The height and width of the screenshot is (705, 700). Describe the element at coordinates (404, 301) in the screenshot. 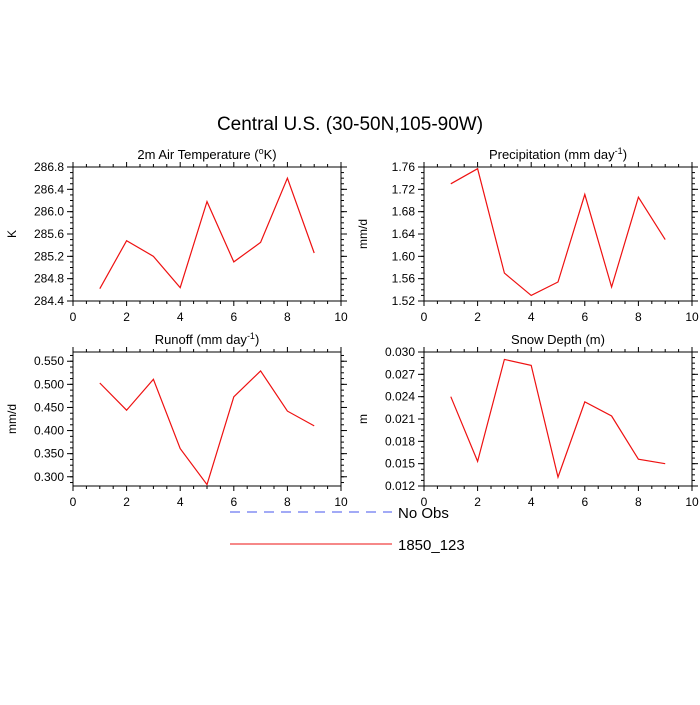

I see `y-tick-label: 1.52` at that location.